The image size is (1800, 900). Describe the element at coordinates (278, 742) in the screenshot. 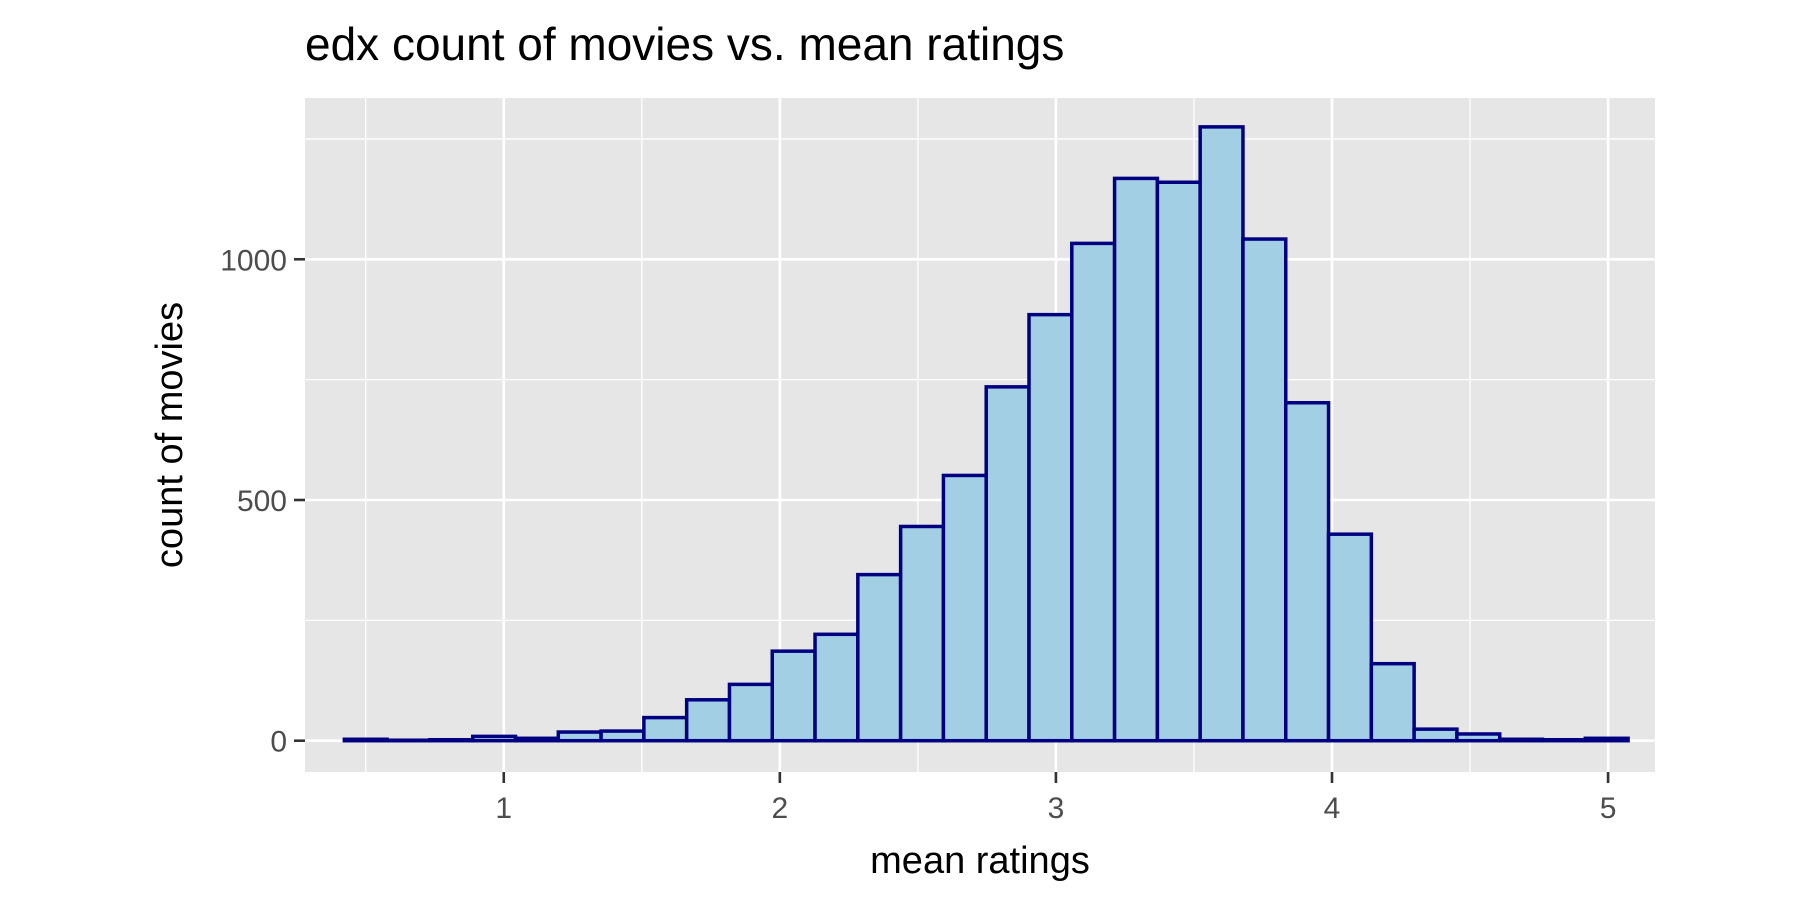

I see `y-tick-label: 0` at that location.